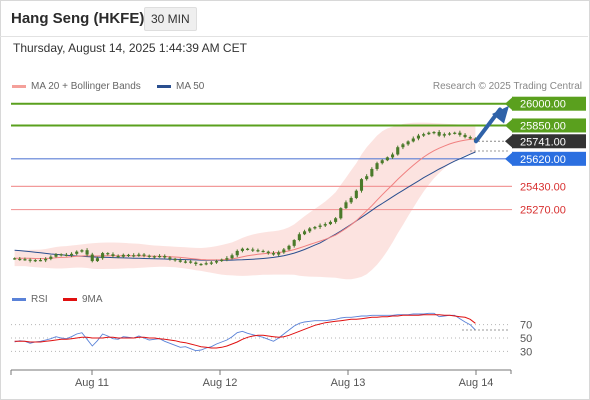  What do you see at coordinates (543, 187) in the screenshot?
I see `level-label-4: 25430.00` at bounding box center [543, 187].